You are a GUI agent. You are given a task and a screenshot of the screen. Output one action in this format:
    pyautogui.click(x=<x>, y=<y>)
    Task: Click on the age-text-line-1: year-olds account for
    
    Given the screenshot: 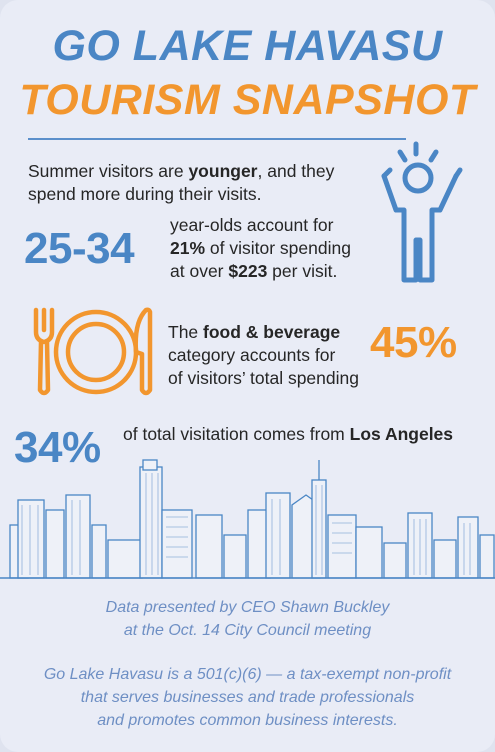 What is the action you would take?
    pyautogui.click(x=252, y=225)
    